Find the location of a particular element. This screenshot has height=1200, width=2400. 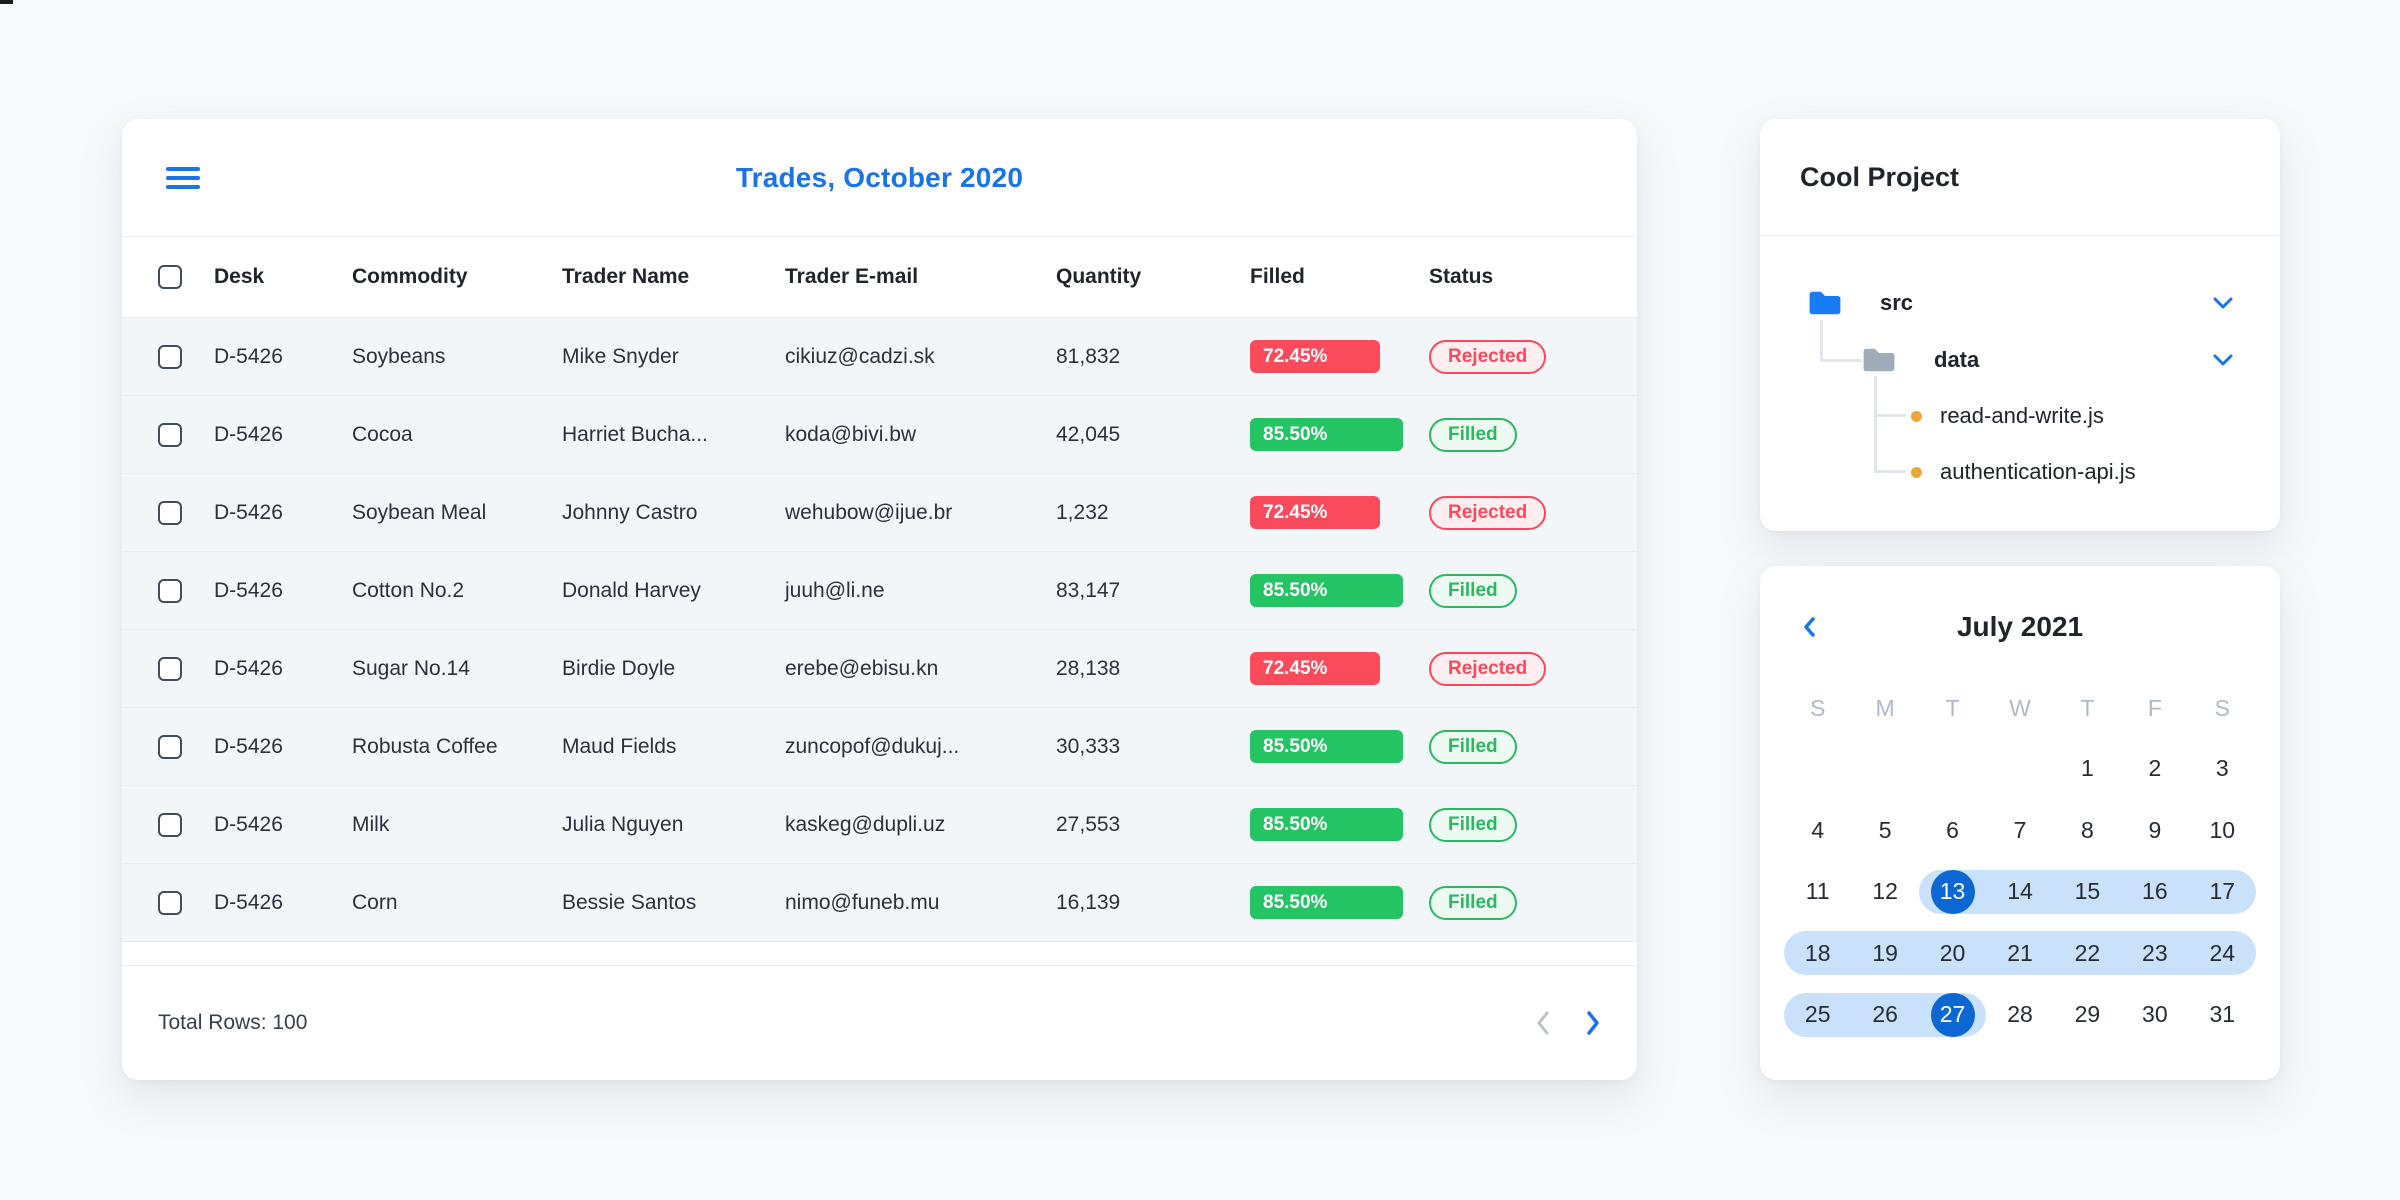

calendar-day: 17 is located at coordinates (2222, 892).